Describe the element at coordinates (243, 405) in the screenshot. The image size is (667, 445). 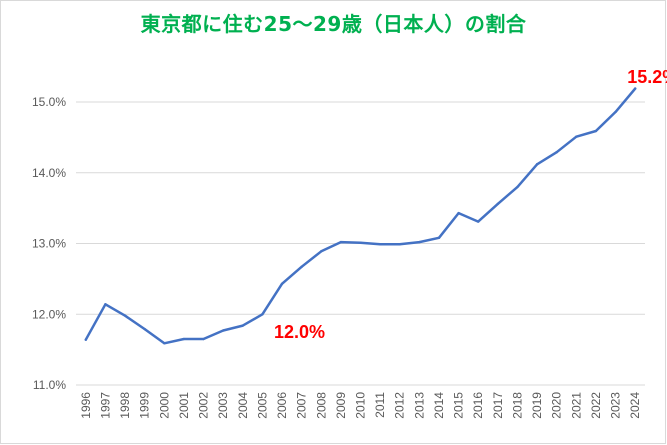
I see `x-tick-label: 2004` at that location.